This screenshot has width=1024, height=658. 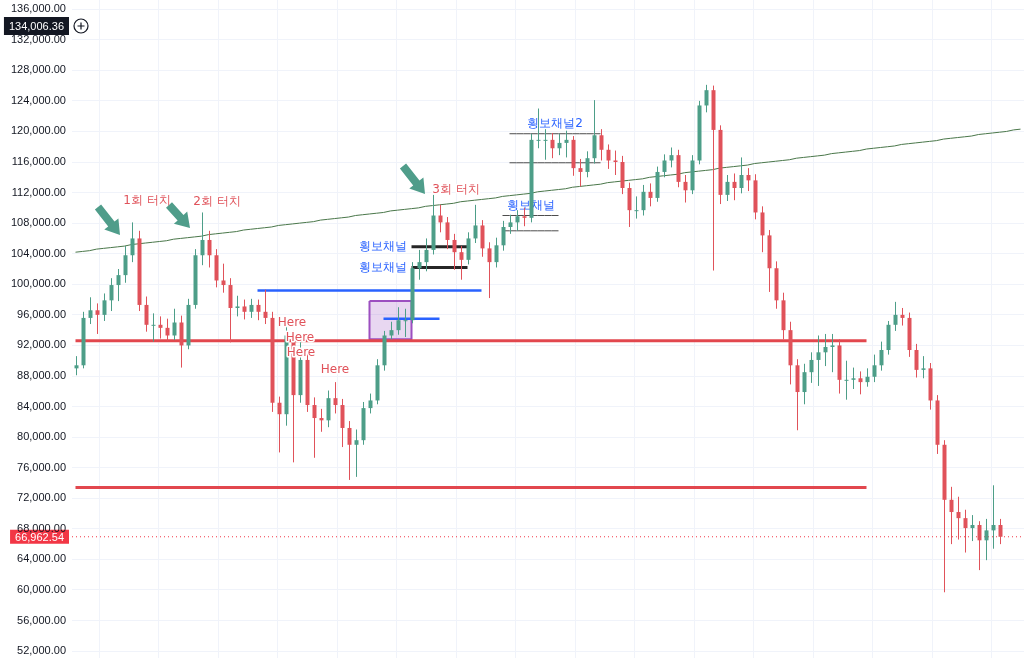 I want to click on y-tick-label: 132,000.00, so click(x=38, y=38).